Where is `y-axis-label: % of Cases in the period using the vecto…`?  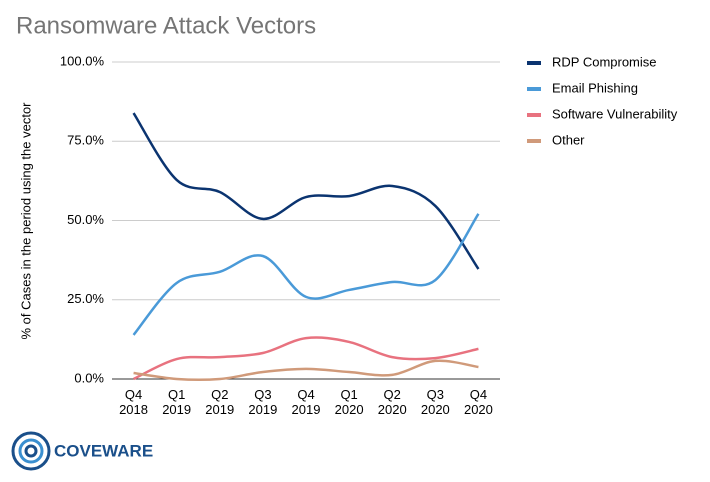
y-axis-label: % of Cases in the period using the vecto… is located at coordinates (25, 221).